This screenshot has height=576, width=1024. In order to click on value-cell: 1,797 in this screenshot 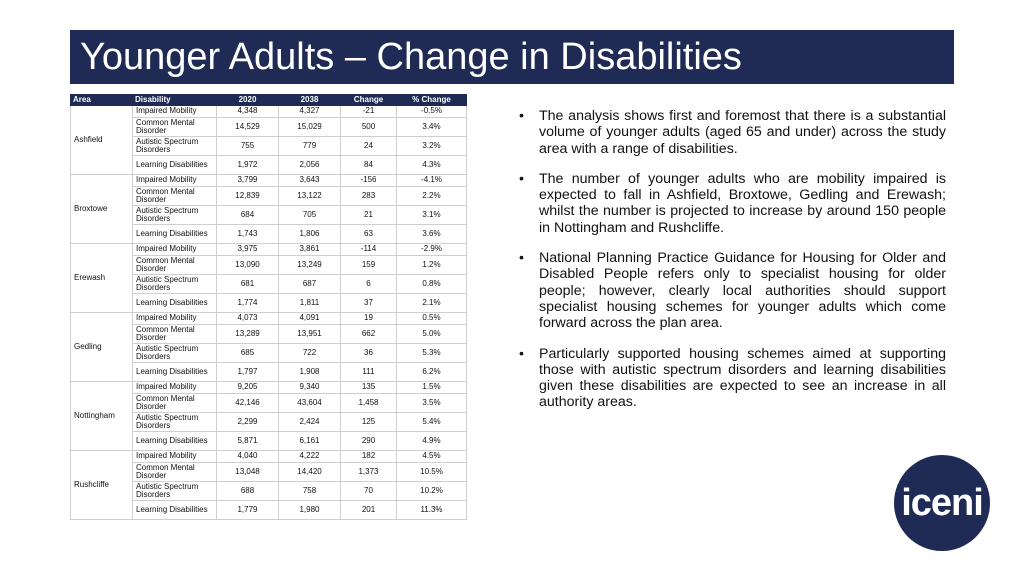, I will do `click(247, 372)`.